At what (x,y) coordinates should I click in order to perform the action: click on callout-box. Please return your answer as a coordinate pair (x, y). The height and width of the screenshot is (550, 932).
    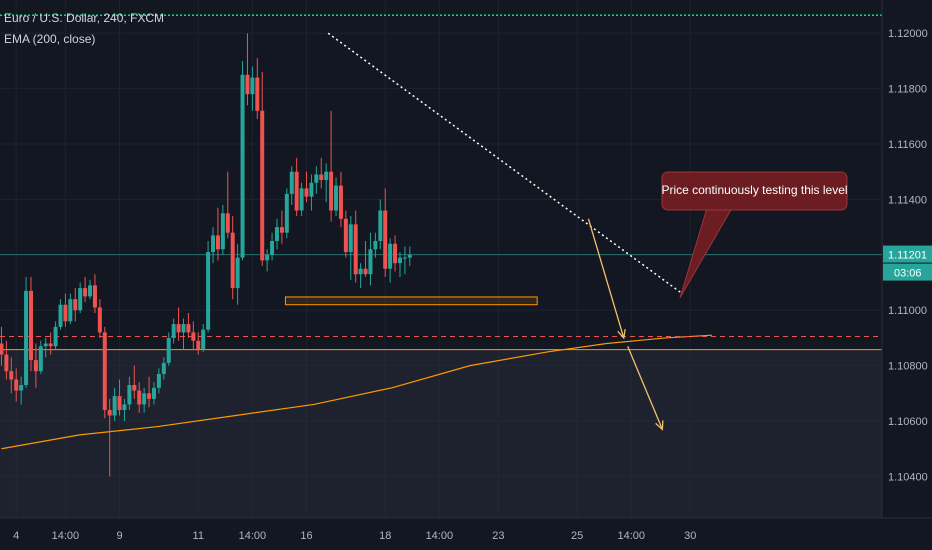
    Looking at the image, I should click on (754, 191).